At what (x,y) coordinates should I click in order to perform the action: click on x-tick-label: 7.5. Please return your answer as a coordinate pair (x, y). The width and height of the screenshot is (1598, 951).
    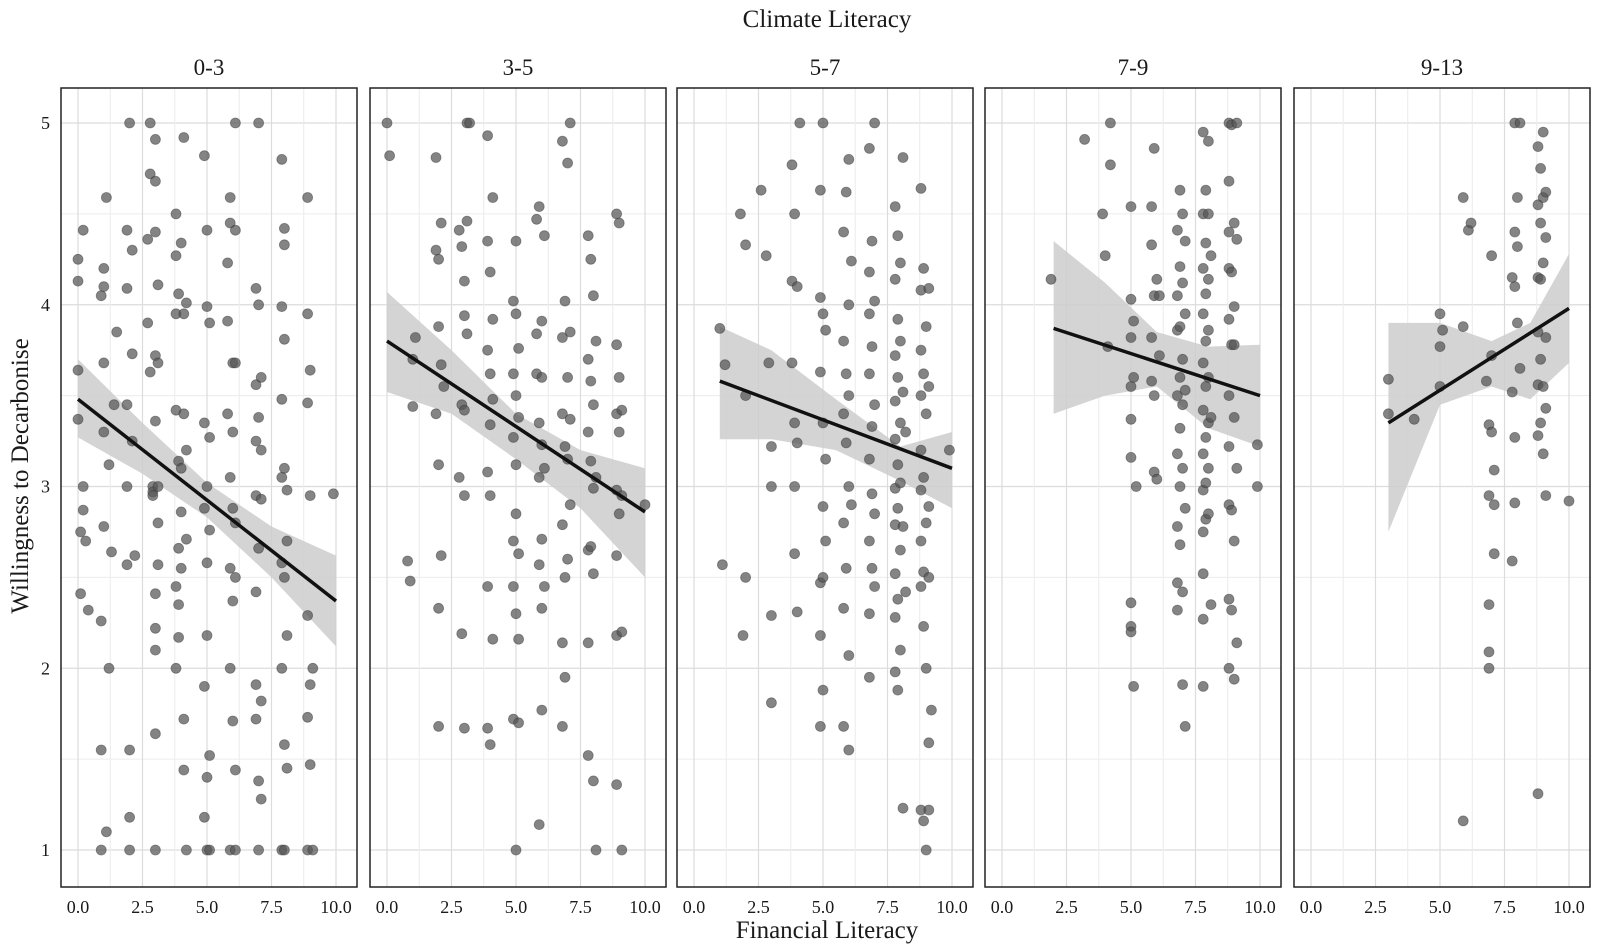
    Looking at the image, I should click on (1504, 907).